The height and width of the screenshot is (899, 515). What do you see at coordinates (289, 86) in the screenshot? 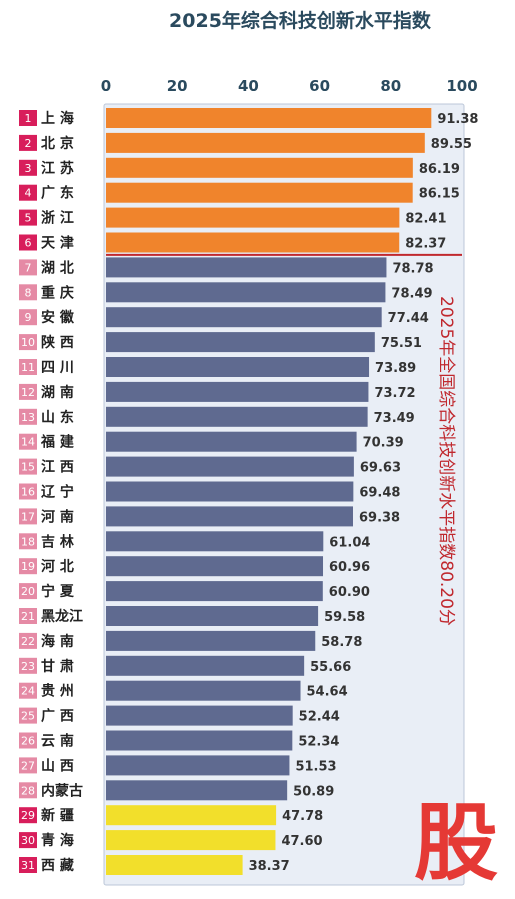
I see `x-axis: 0 20 40 60 80 100` at bounding box center [289, 86].